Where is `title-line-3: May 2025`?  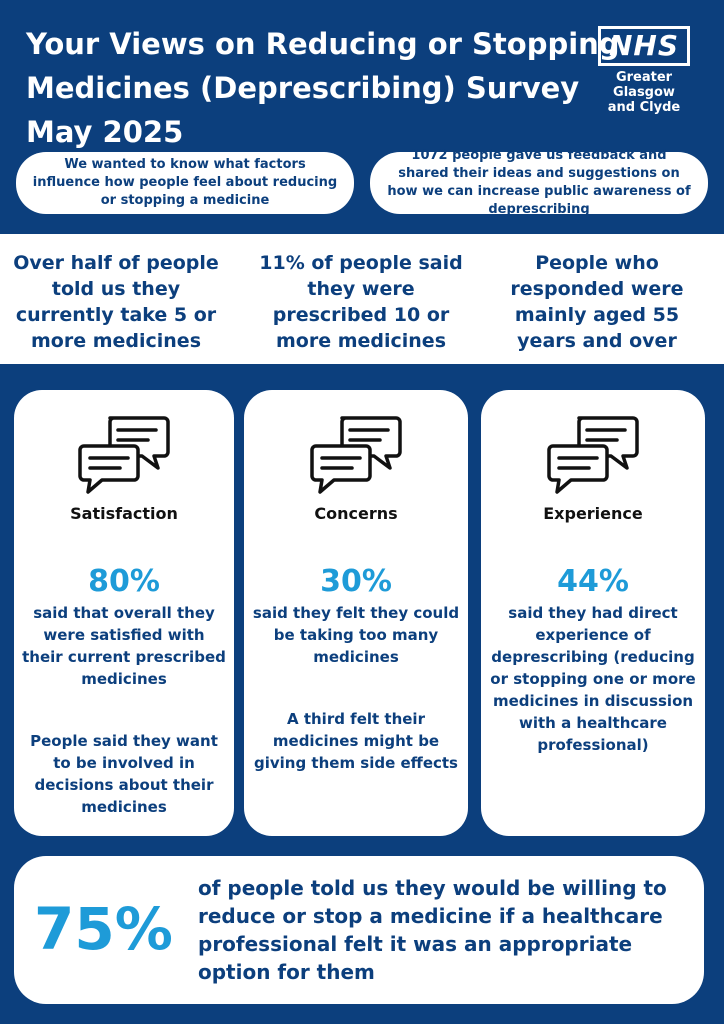
title-line-3: May 2025 is located at coordinates (105, 132).